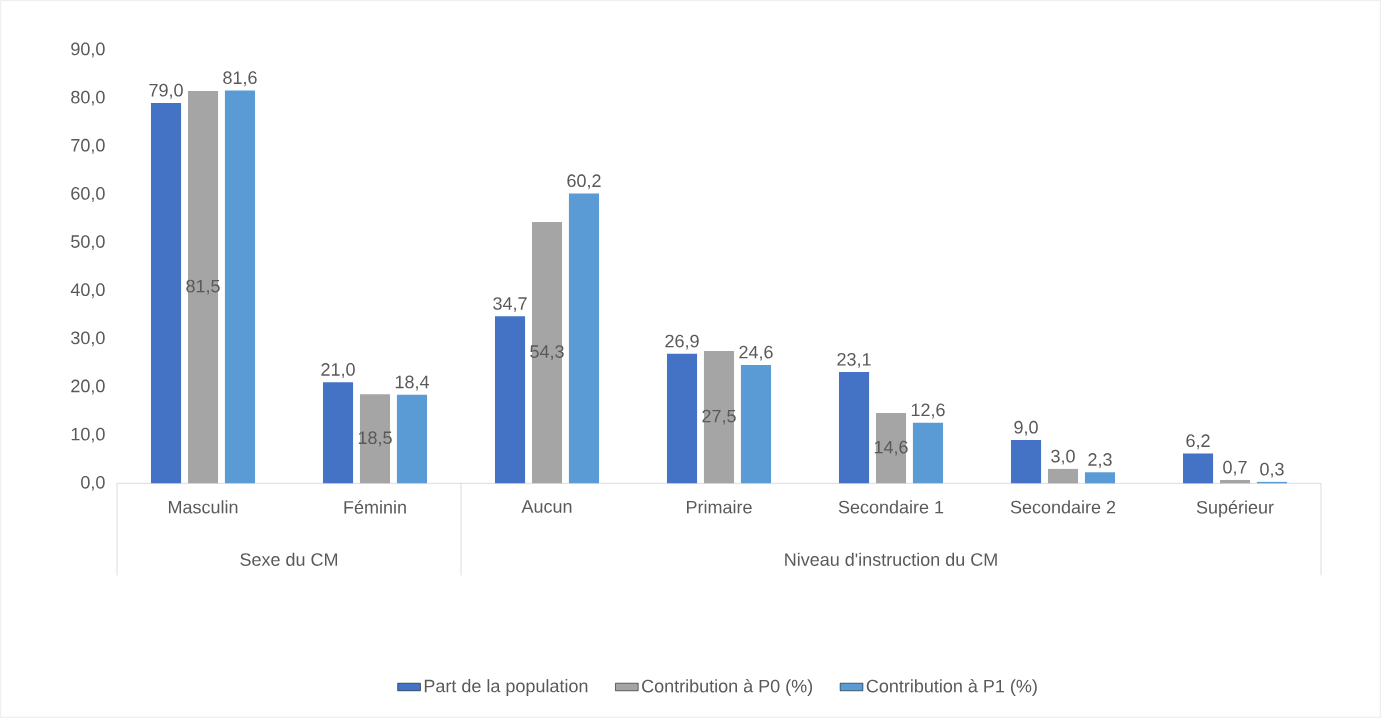  Describe the element at coordinates (854, 360) in the screenshot. I see `data-label: 23,1` at that location.